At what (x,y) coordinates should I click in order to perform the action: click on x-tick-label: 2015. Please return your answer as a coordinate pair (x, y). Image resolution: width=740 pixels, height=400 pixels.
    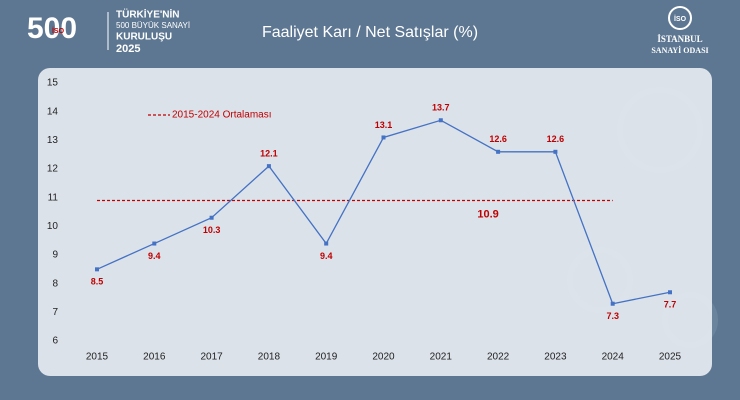
    Looking at the image, I should click on (97, 357).